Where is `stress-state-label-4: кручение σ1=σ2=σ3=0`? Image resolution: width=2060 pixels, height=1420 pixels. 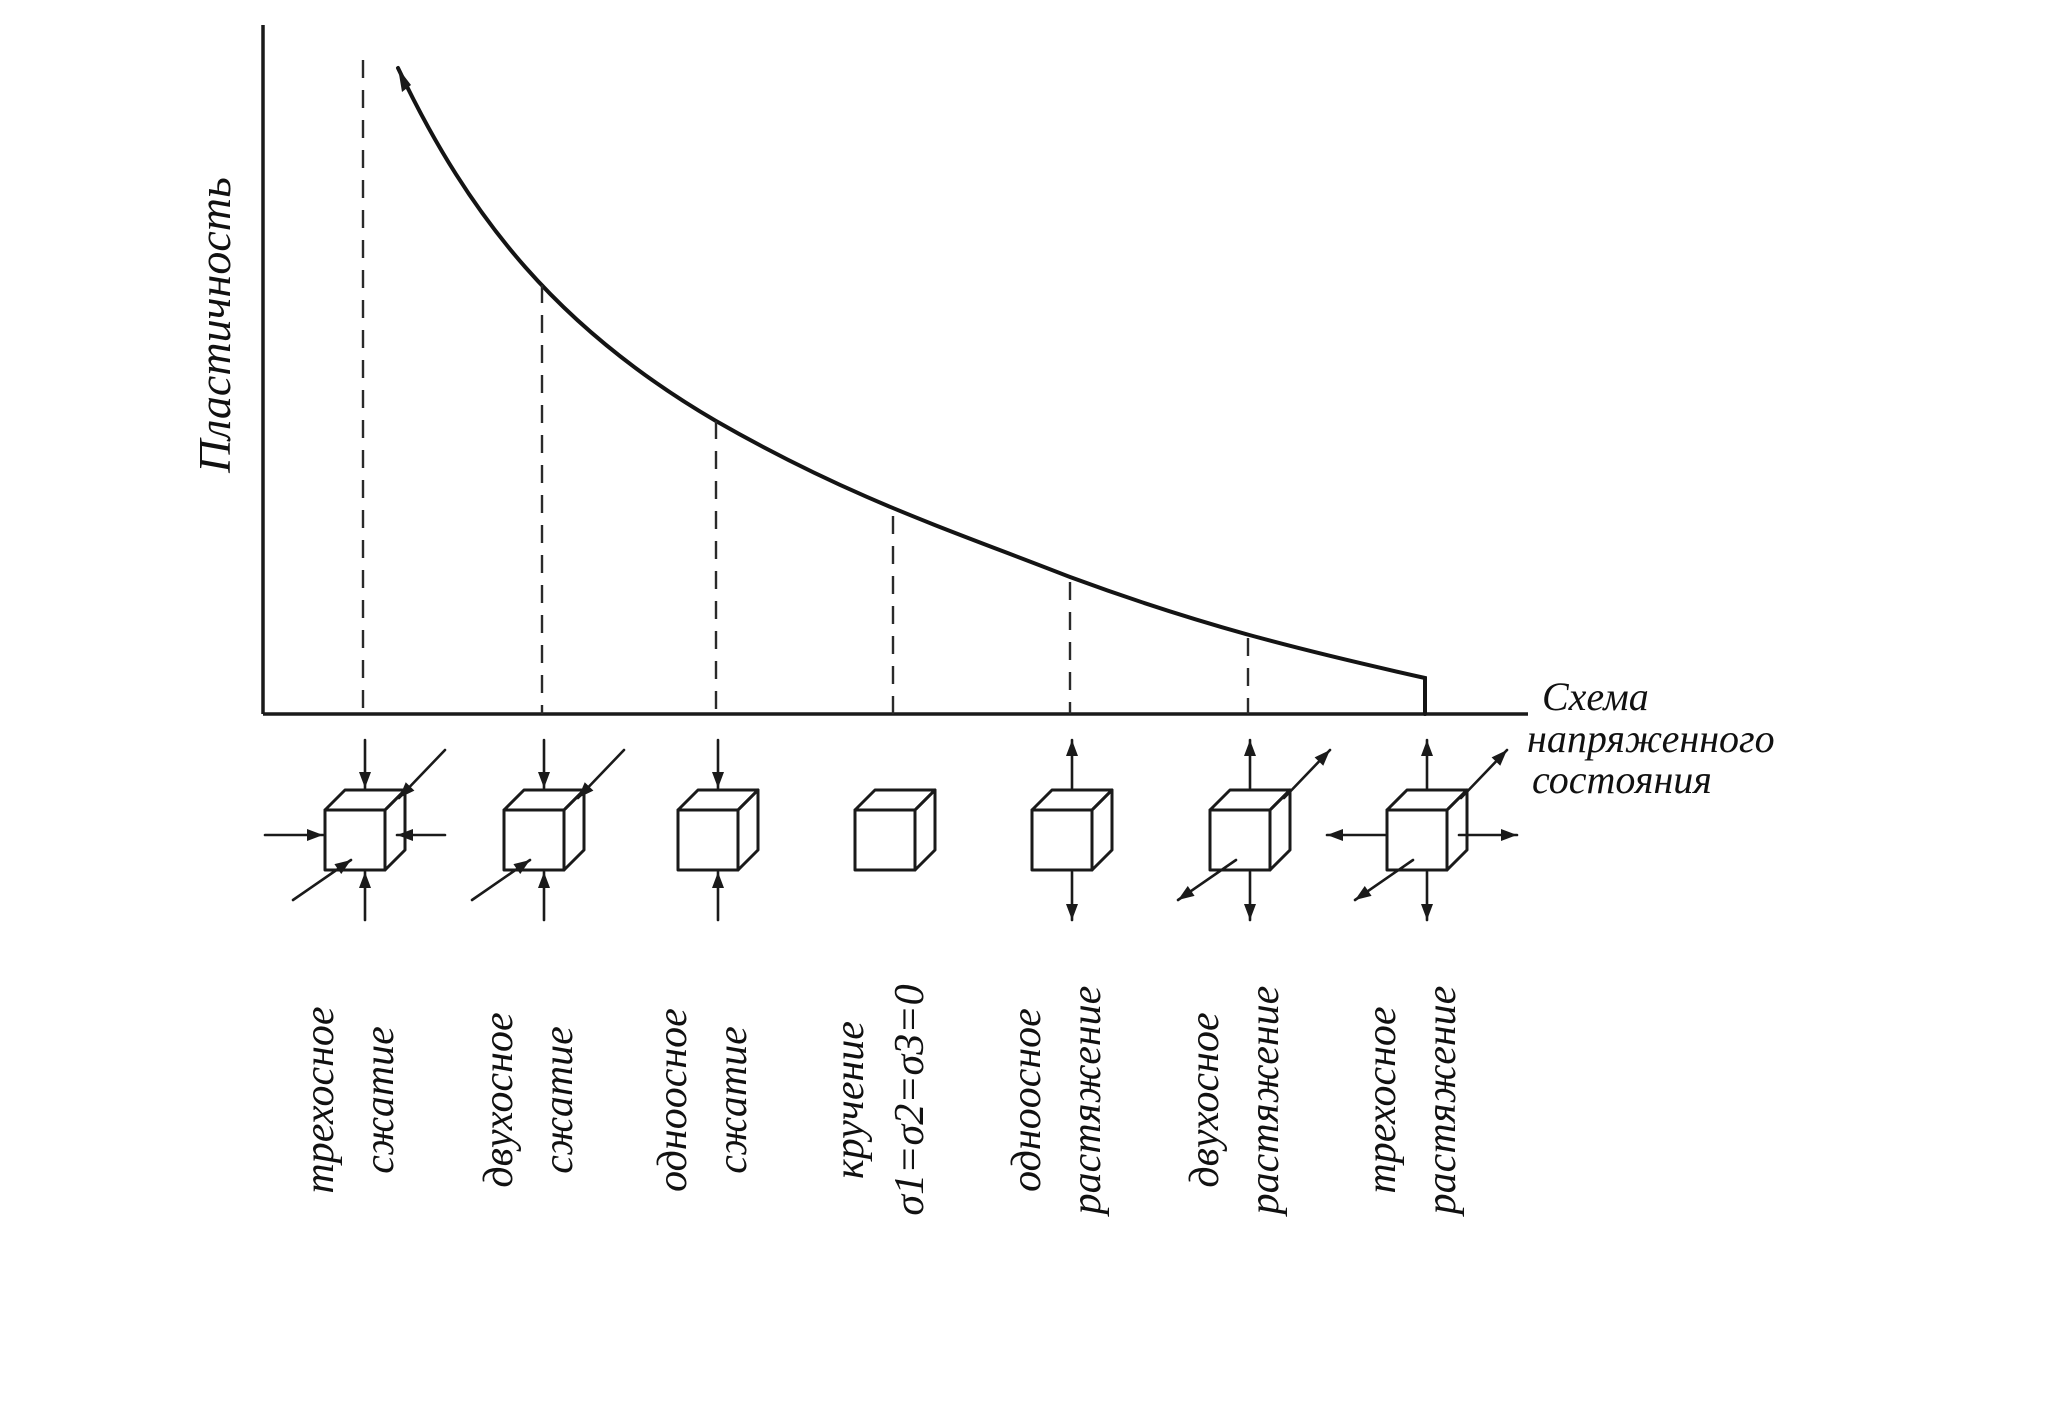
stress-state-label-4: кручение σ1=σ2=σ3=0 is located at coordinates (880, 1099).